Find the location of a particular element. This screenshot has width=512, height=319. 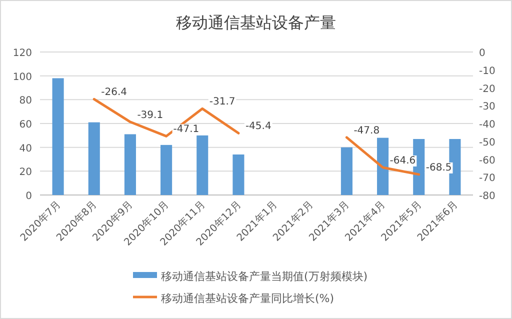

y-tick-label: 120 is located at coordinates (22, 53).